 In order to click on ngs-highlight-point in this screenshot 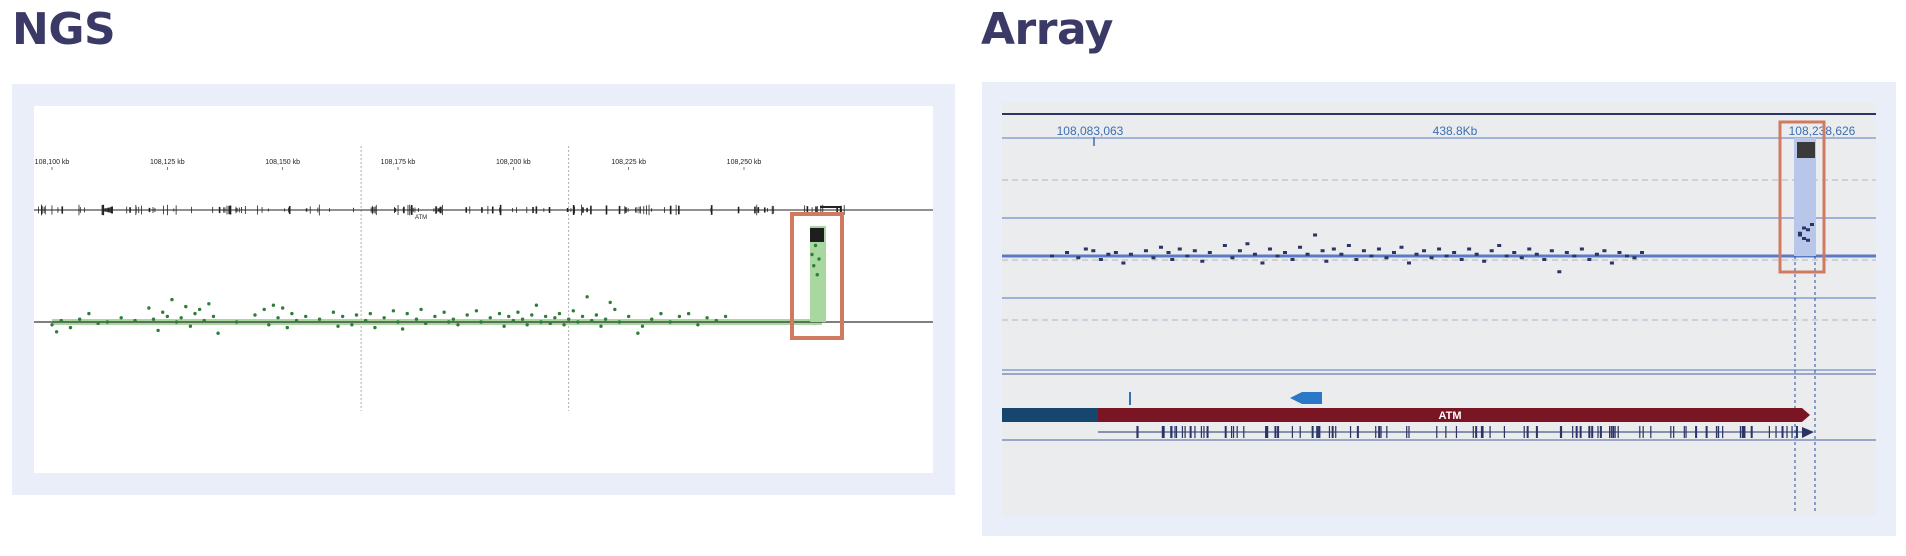, I will do `click(817, 275)`.